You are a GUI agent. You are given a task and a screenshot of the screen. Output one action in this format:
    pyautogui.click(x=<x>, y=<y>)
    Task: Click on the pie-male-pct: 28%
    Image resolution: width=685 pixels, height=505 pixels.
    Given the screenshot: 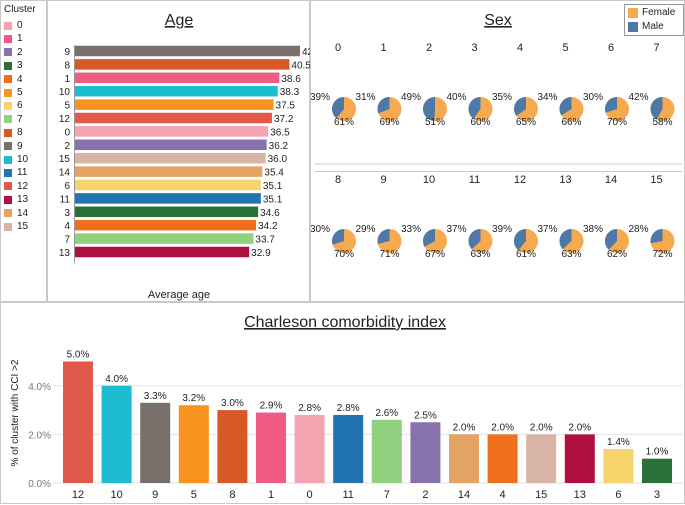 What is the action you would take?
    pyautogui.click(x=638, y=229)
    